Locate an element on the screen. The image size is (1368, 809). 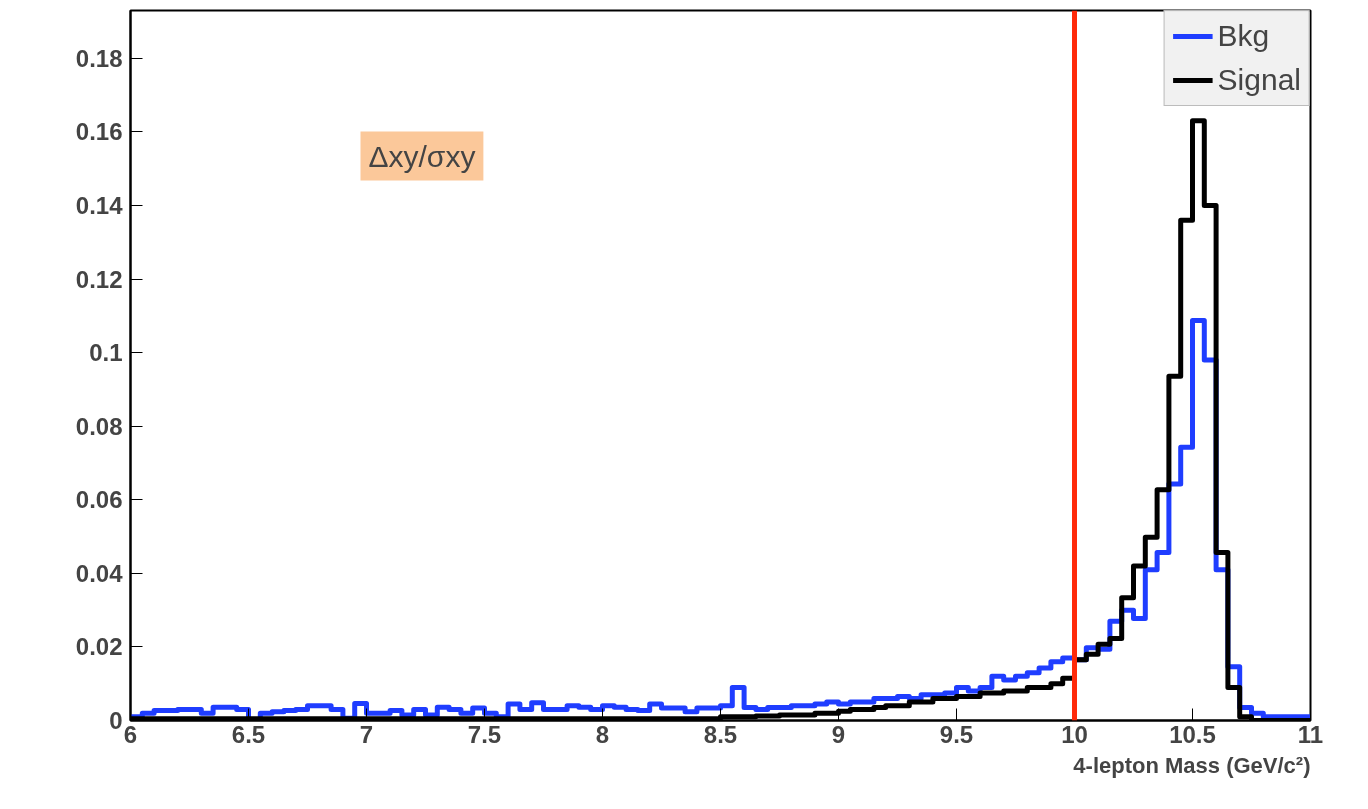
y-tick-label: 0.02 is located at coordinates (99, 647).